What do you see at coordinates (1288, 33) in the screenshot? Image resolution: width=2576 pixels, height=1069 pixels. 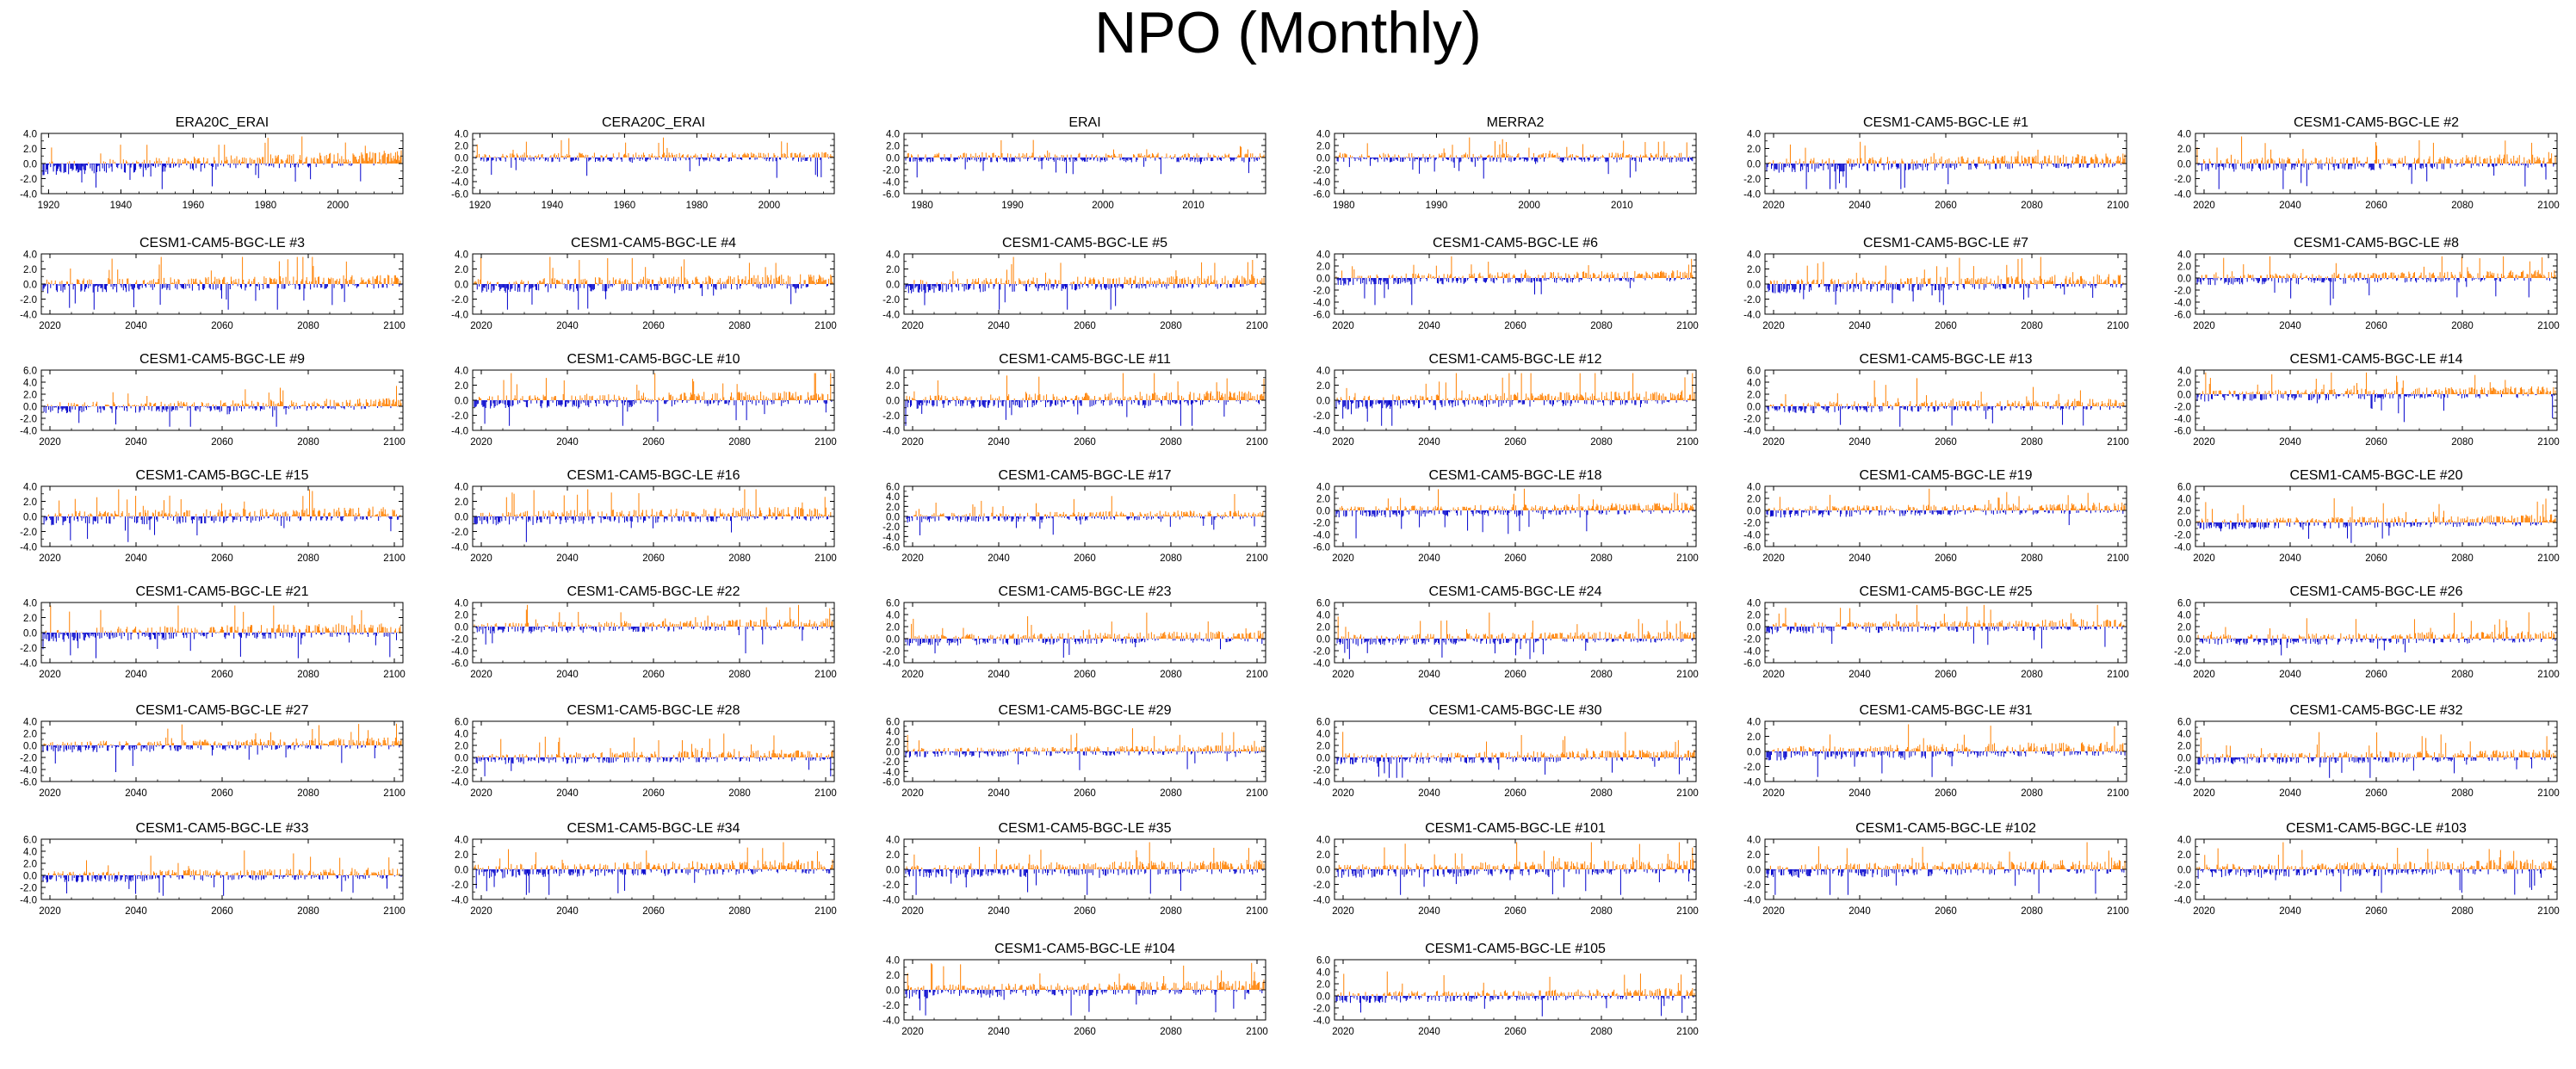 I see `page-title: NPO (Monthly)` at bounding box center [1288, 33].